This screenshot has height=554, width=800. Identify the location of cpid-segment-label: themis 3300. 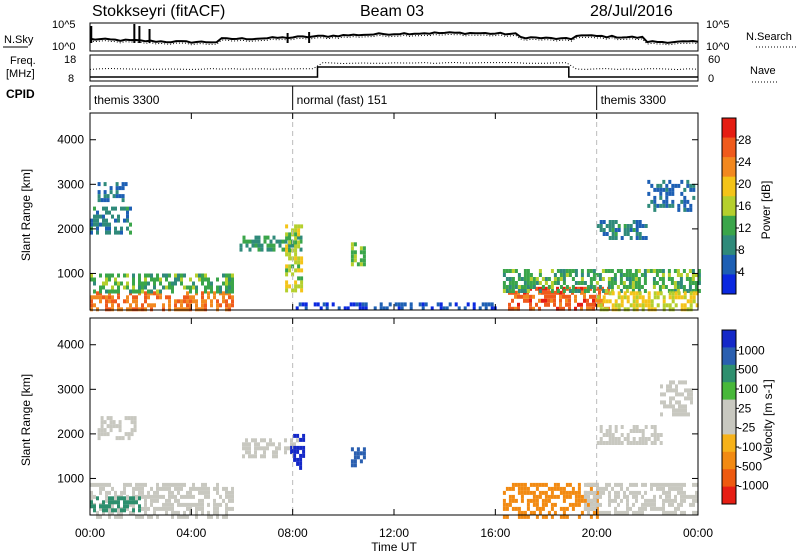
(127, 100).